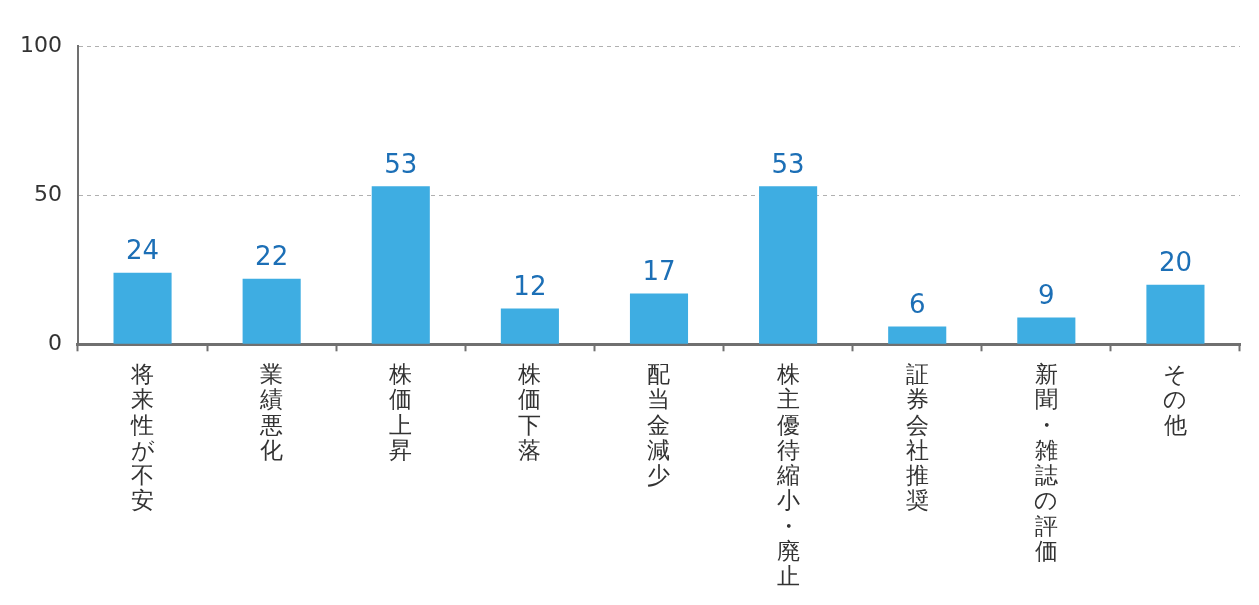  What do you see at coordinates (1175, 399) in the screenshot?
I see `x-tick-label: その他` at bounding box center [1175, 399].